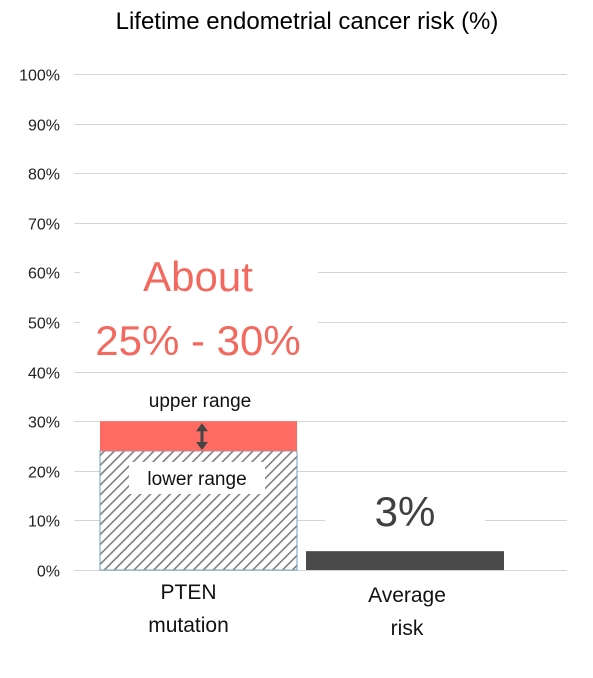 This screenshot has height=678, width=593. What do you see at coordinates (200, 401) in the screenshot?
I see `upper-range-label: upper range` at bounding box center [200, 401].